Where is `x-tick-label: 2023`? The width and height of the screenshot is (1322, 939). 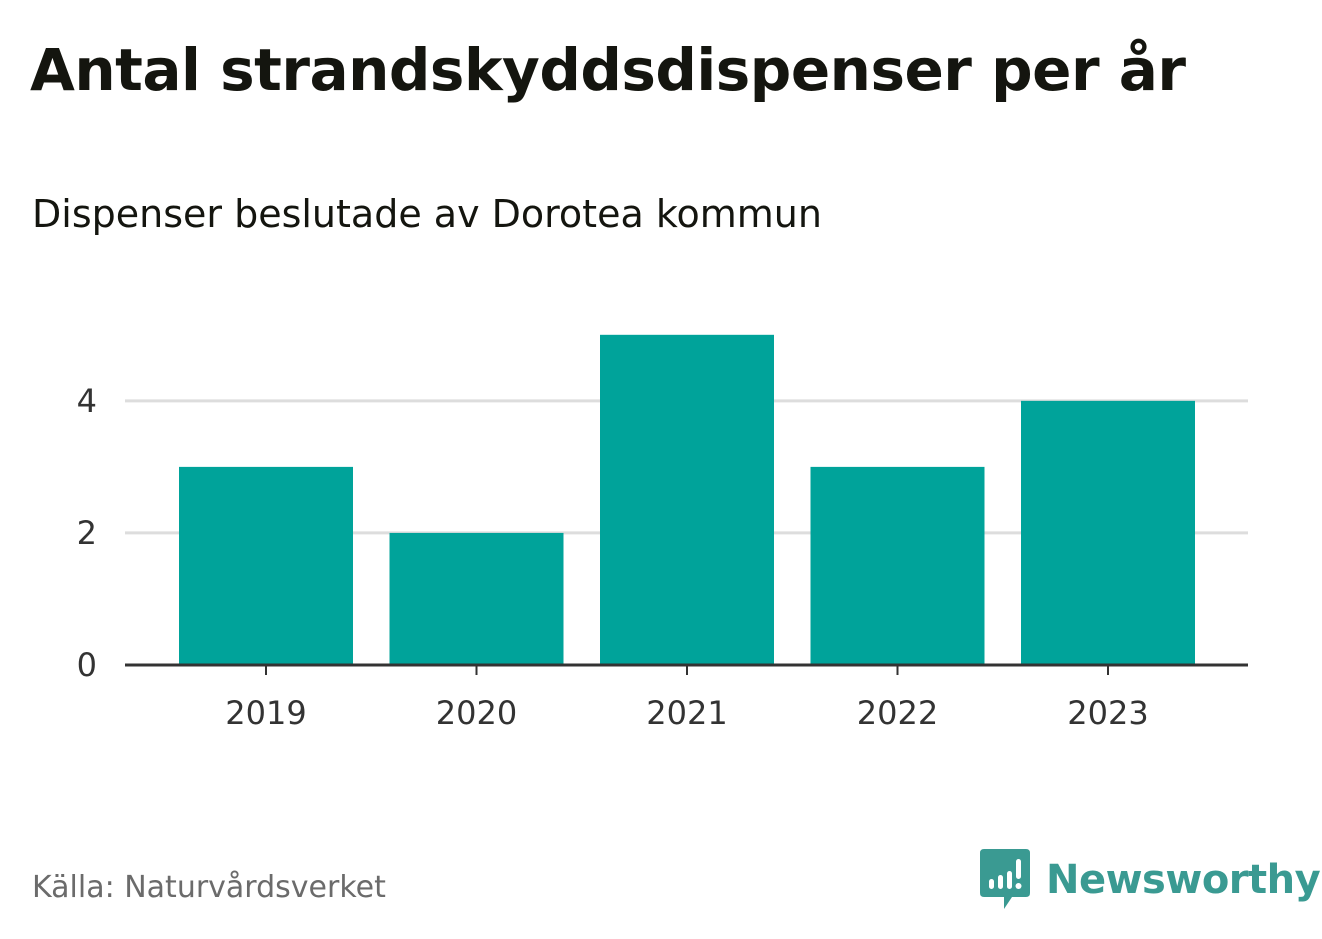 x-tick-label: 2023 is located at coordinates (1107, 713).